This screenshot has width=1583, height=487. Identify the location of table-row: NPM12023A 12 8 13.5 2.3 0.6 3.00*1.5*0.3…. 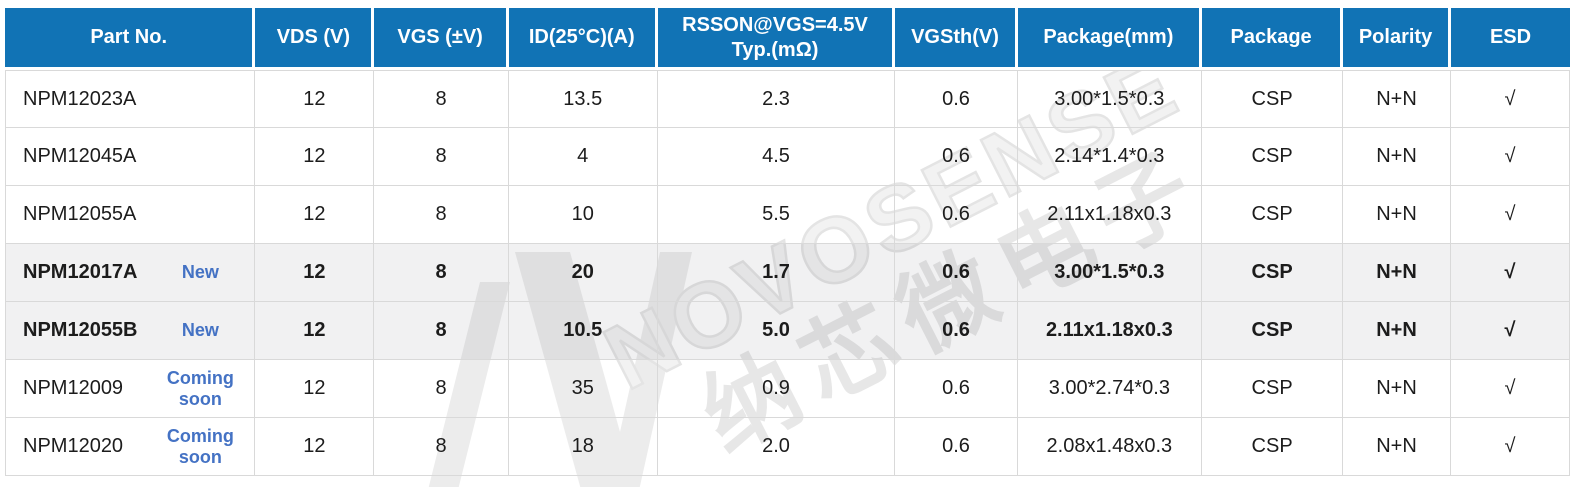
(787, 99).